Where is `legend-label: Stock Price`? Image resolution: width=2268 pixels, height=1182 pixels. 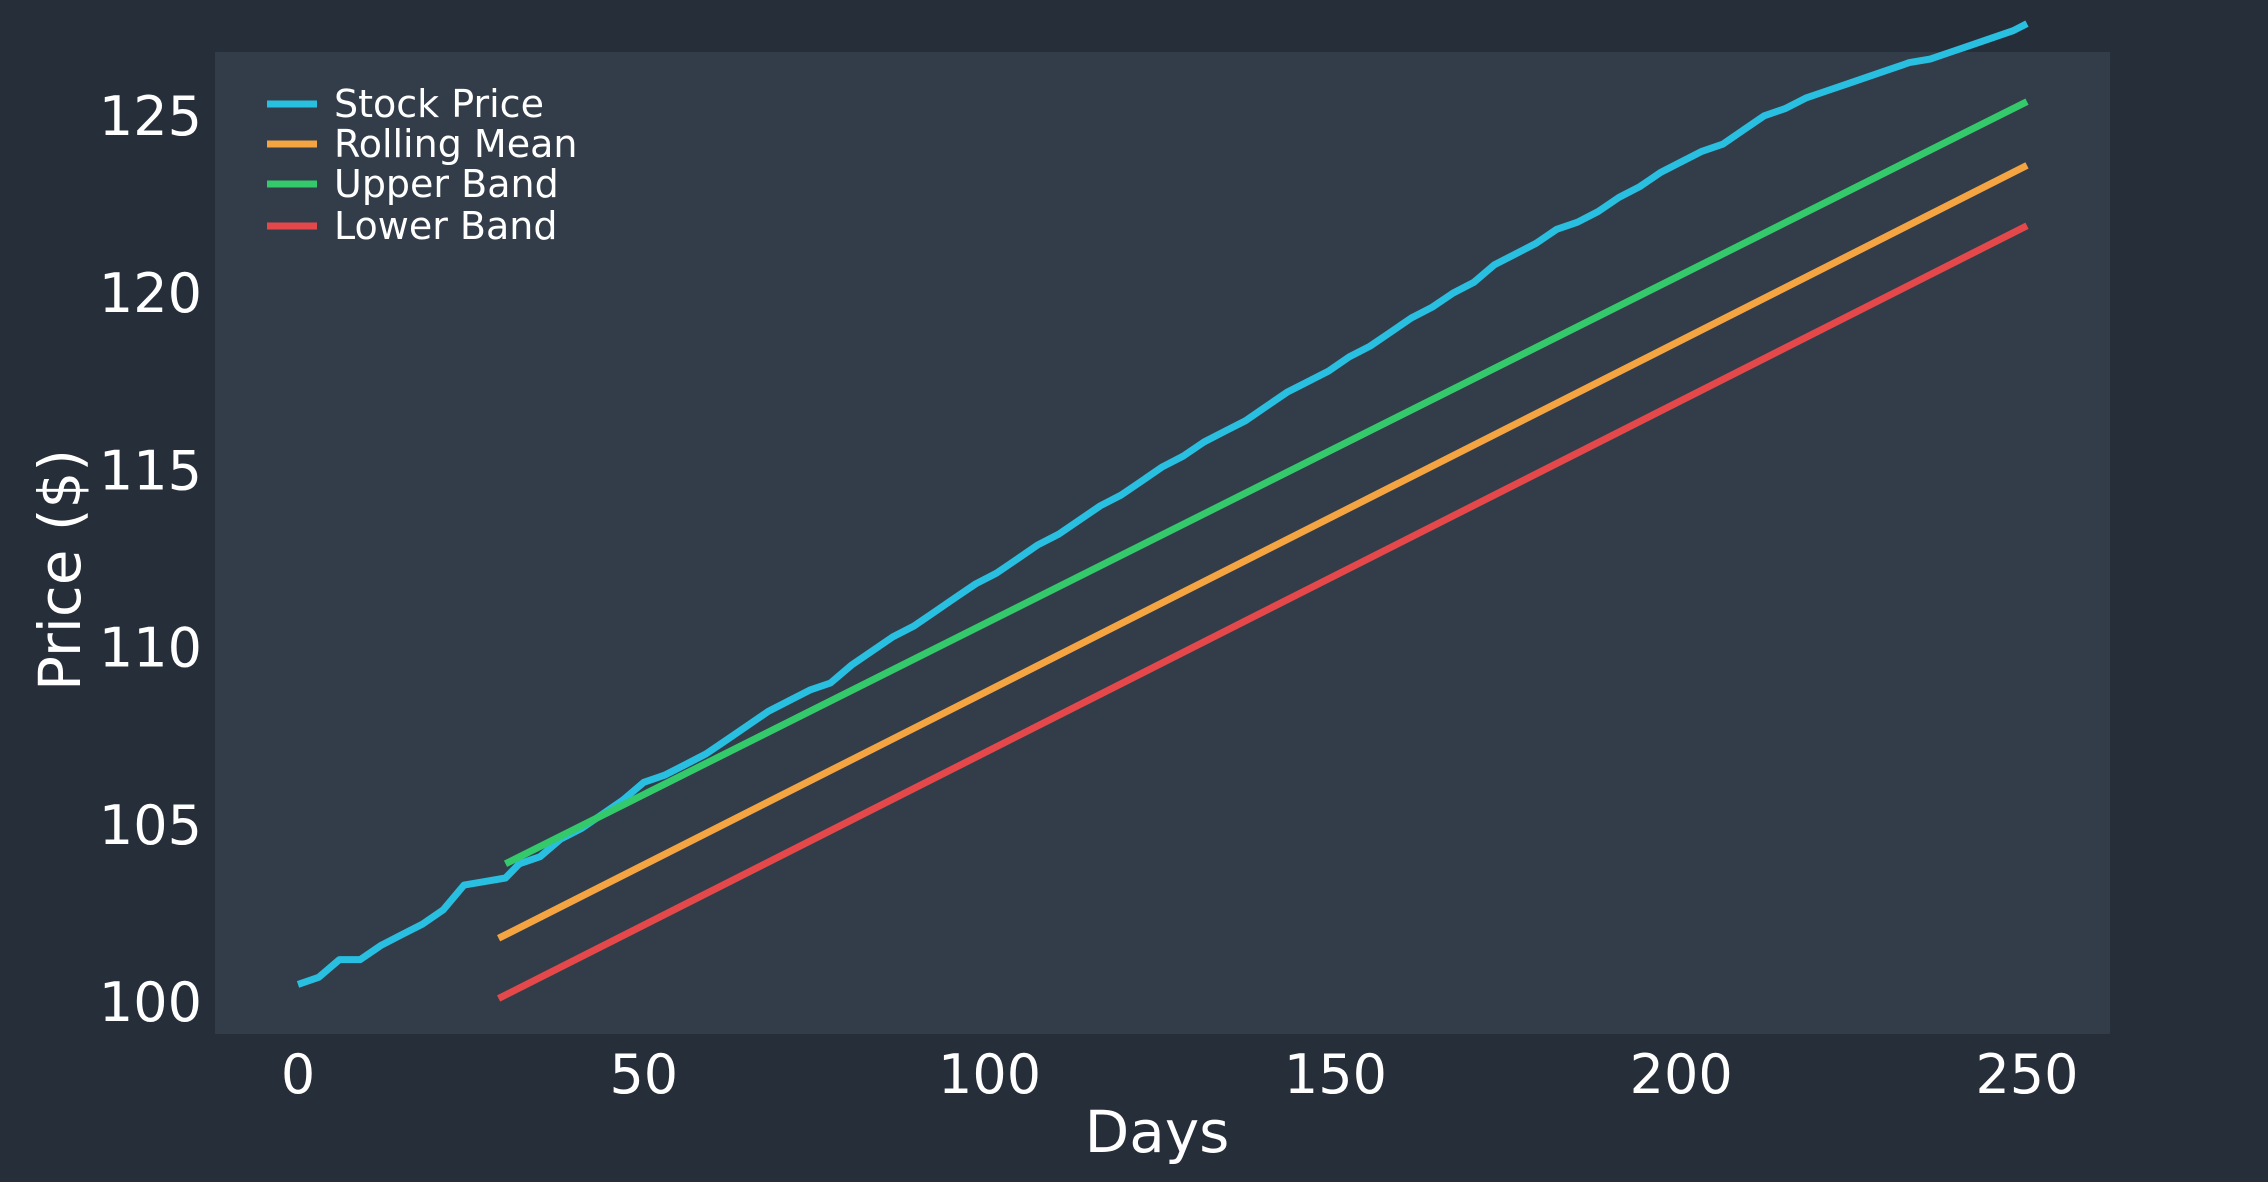 legend-label: Stock Price is located at coordinates (439, 104).